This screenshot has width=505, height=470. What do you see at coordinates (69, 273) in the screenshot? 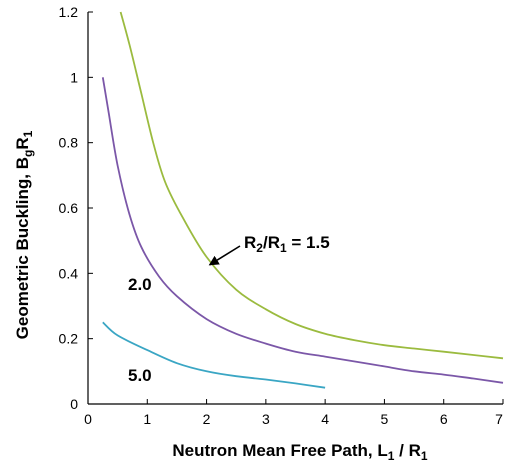
I see `y-tick-label: 0.4` at bounding box center [69, 273].